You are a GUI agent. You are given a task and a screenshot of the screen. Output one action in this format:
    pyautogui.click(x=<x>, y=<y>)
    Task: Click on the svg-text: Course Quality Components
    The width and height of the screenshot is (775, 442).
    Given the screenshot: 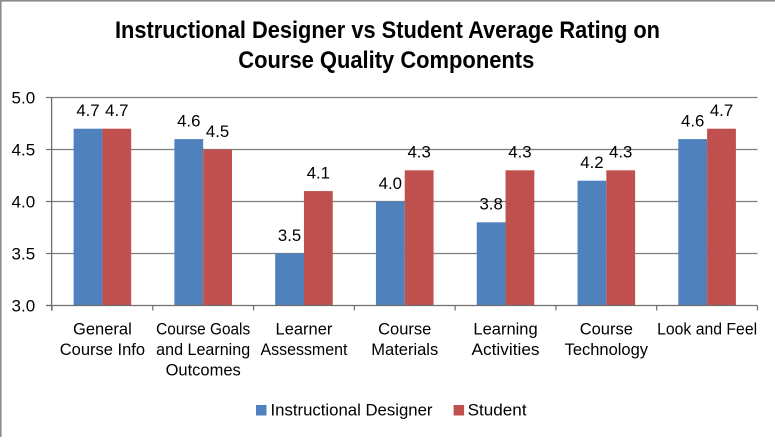 What is the action you would take?
    pyautogui.click(x=386, y=60)
    